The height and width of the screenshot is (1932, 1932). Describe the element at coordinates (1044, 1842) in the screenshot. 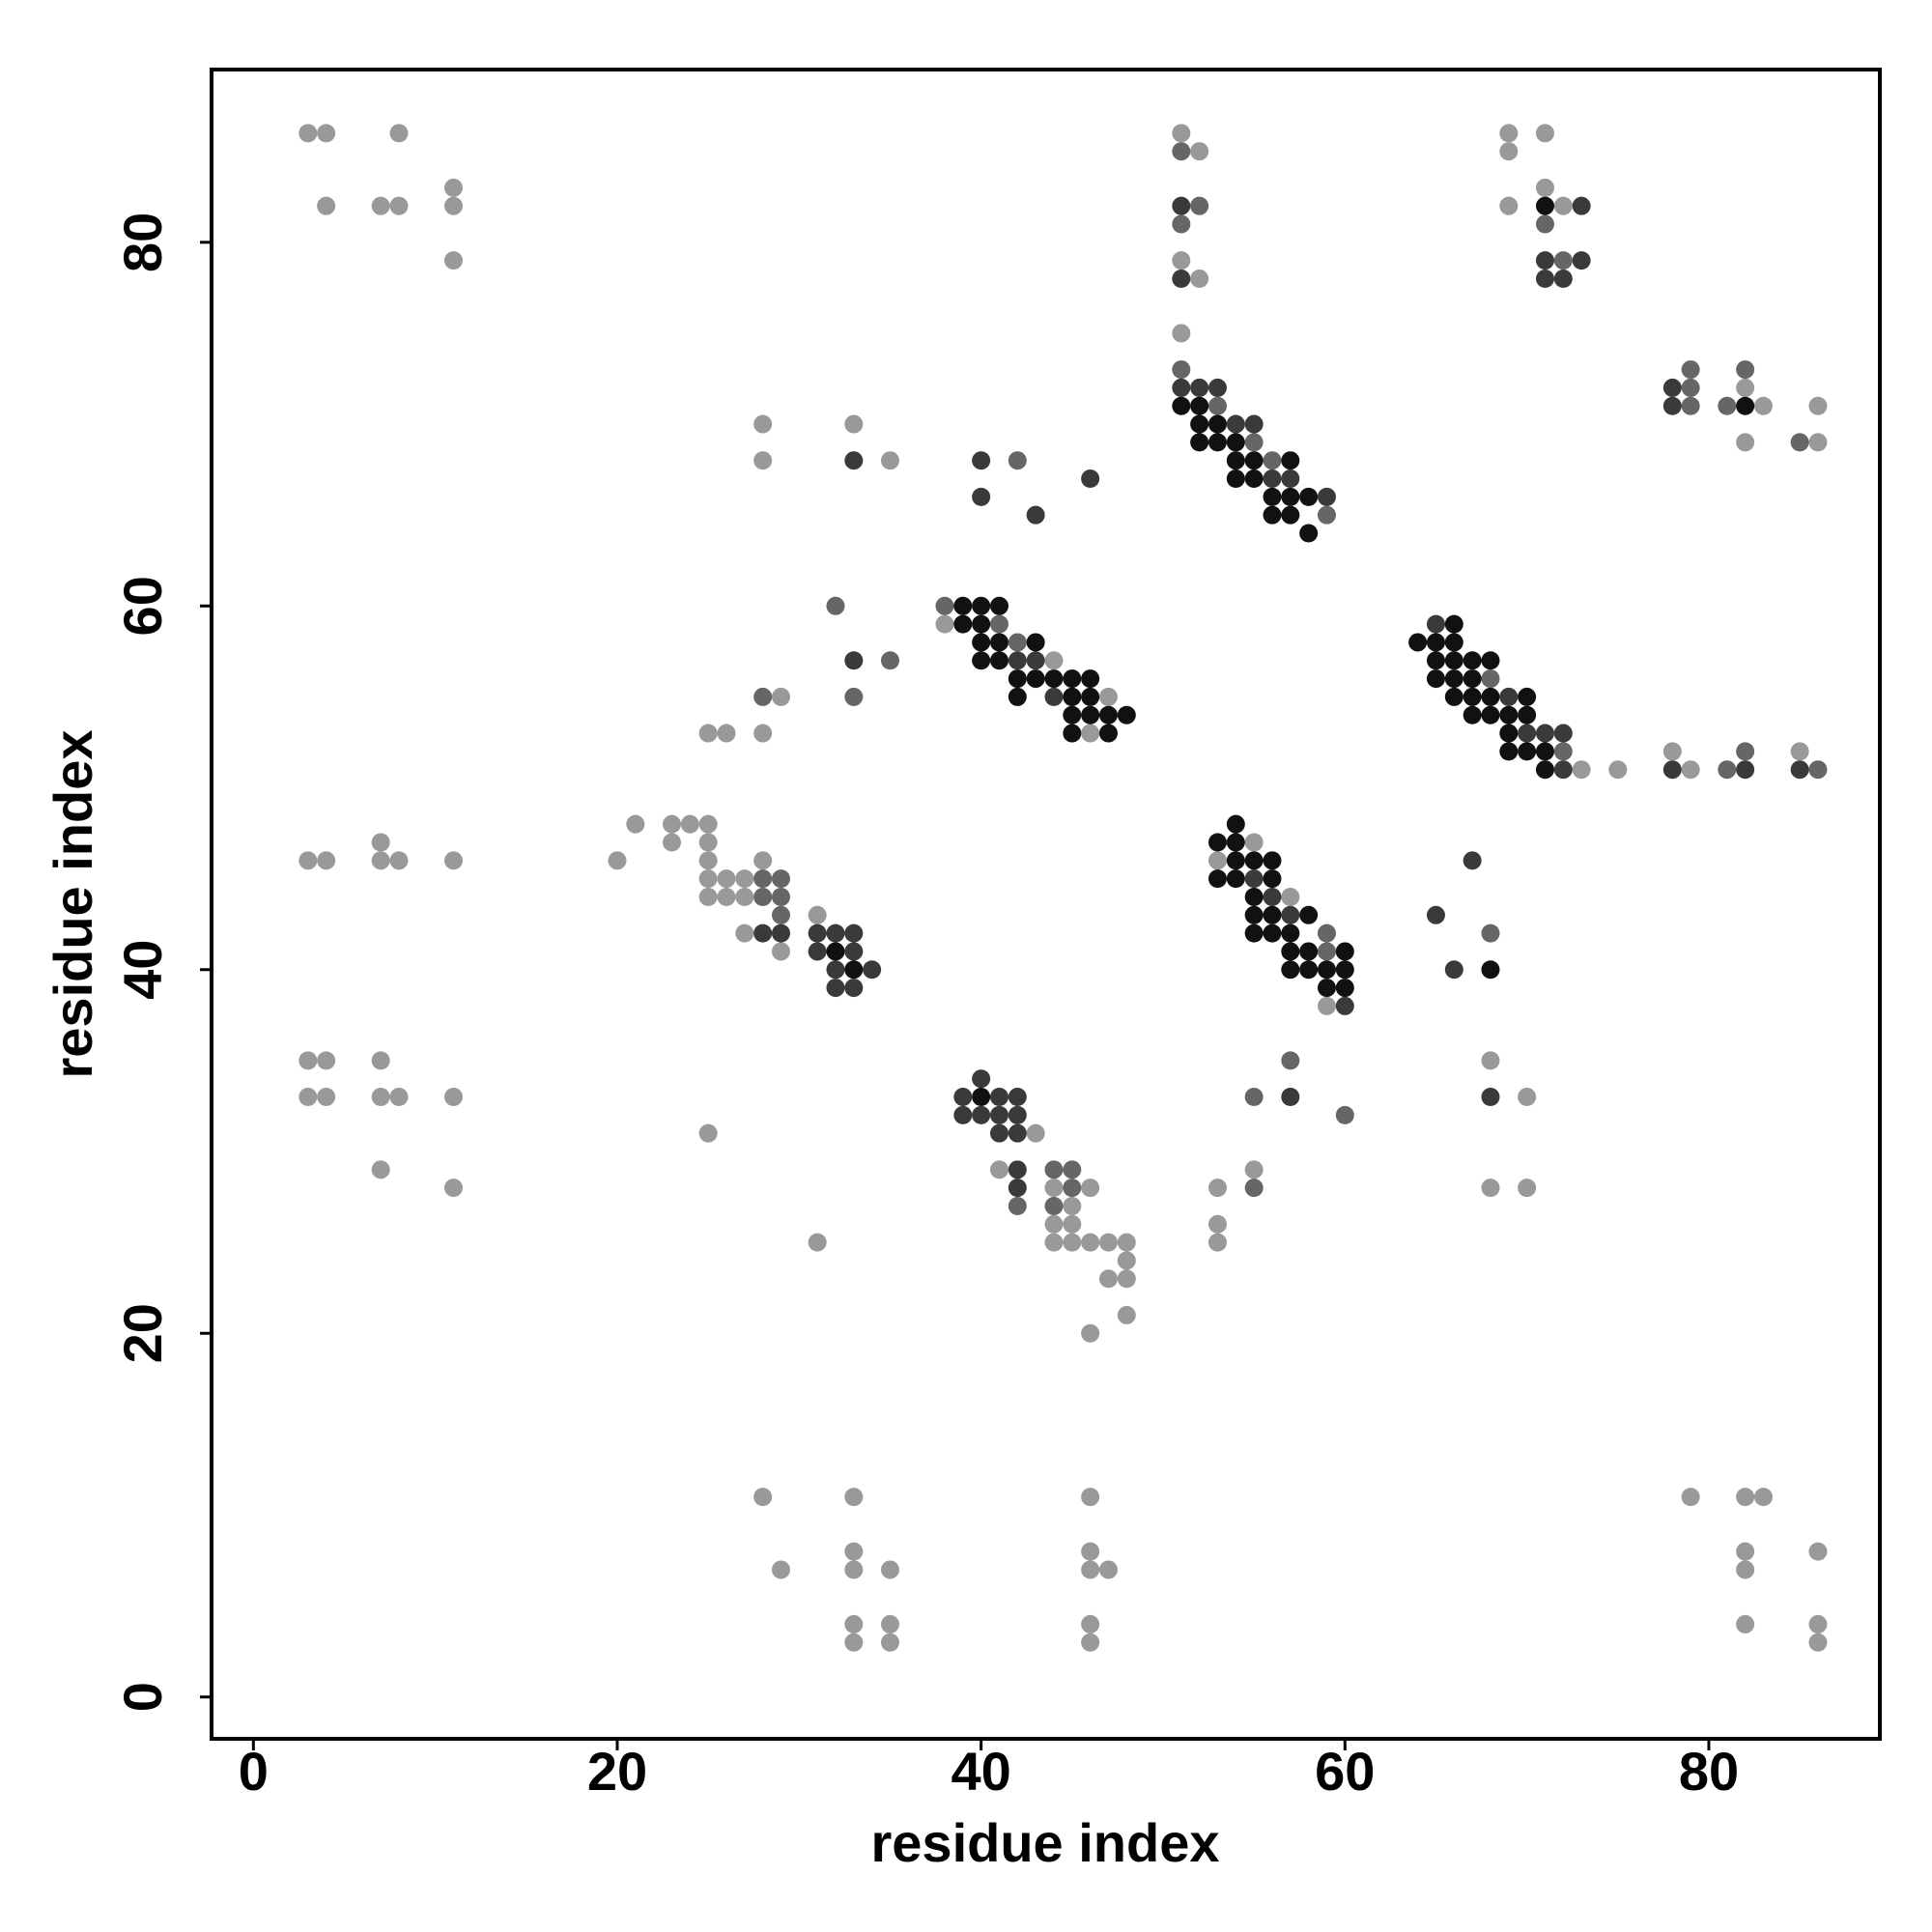

I see `x-axis-label: residue index` at that location.